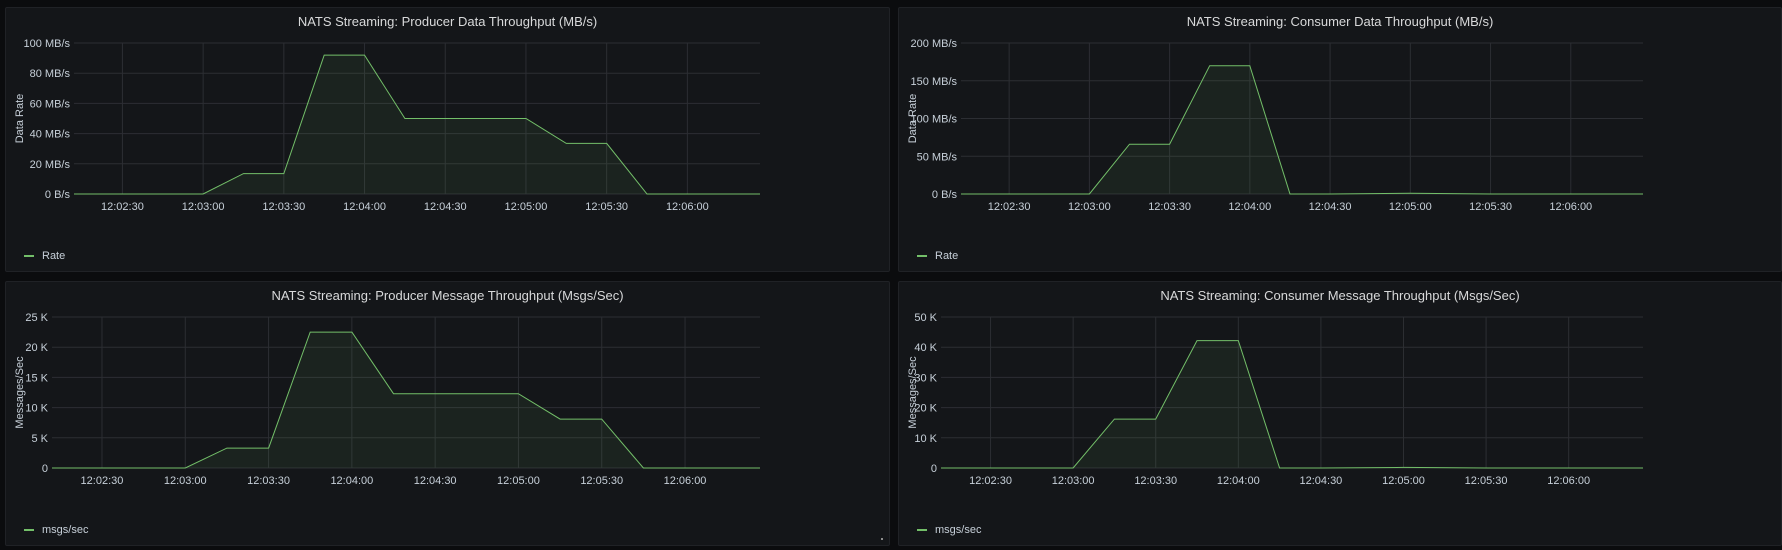 This screenshot has height=550, width=1782. I want to click on y-tick-label: 15 K, so click(36, 378).